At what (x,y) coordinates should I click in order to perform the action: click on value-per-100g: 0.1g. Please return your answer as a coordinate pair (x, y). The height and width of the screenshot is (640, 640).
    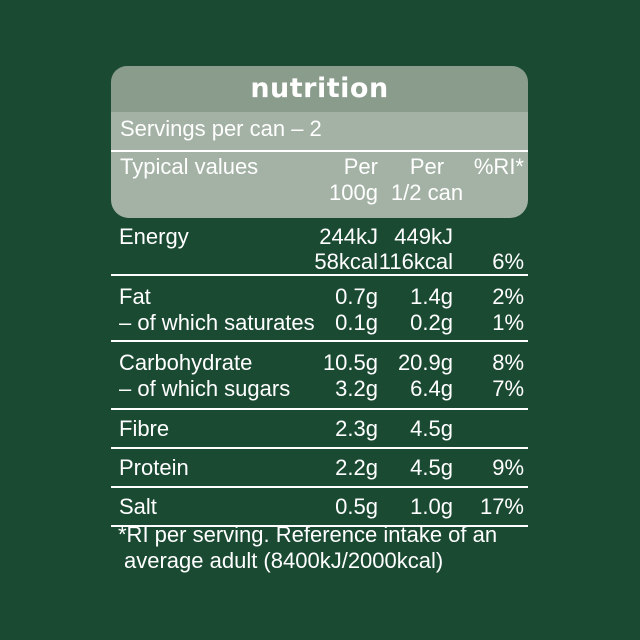
    Looking at the image, I should click on (356, 322).